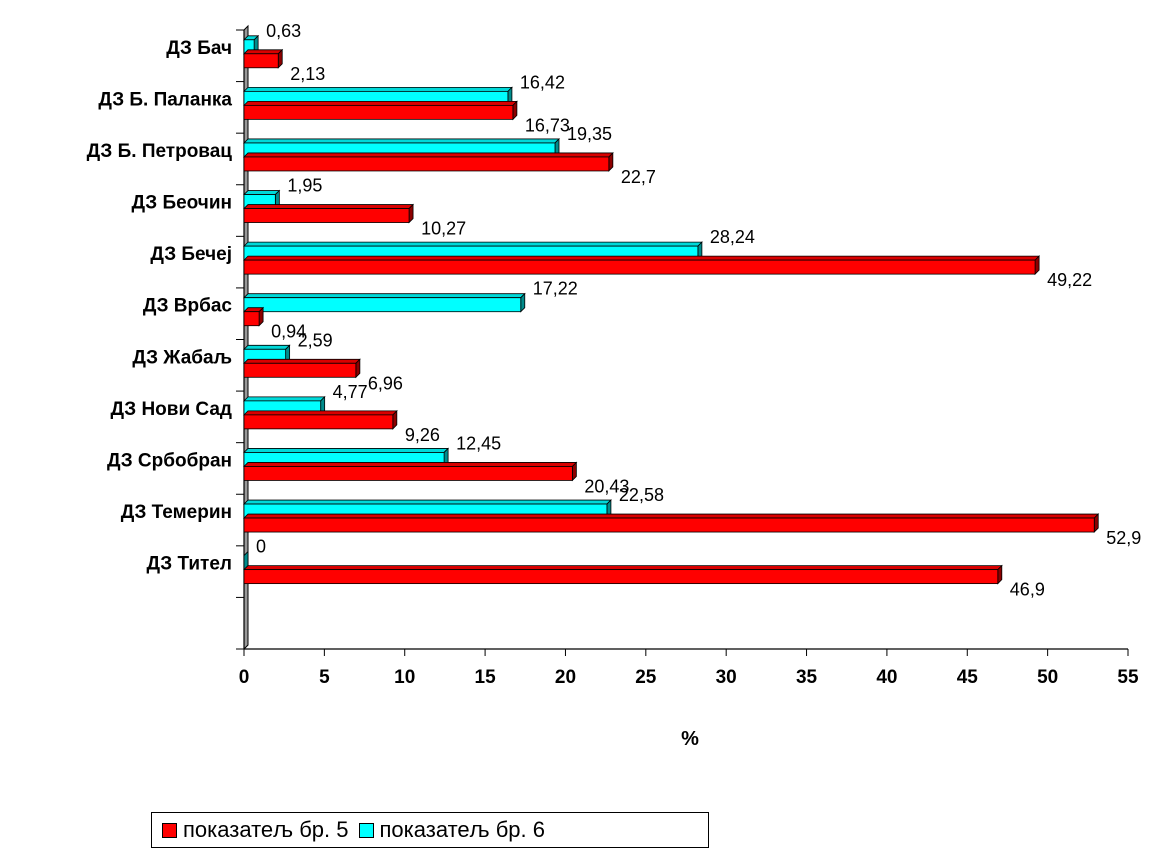 Image resolution: width=1173 pixels, height=861 pixels. I want to click on data-label: 0, so click(261, 547).